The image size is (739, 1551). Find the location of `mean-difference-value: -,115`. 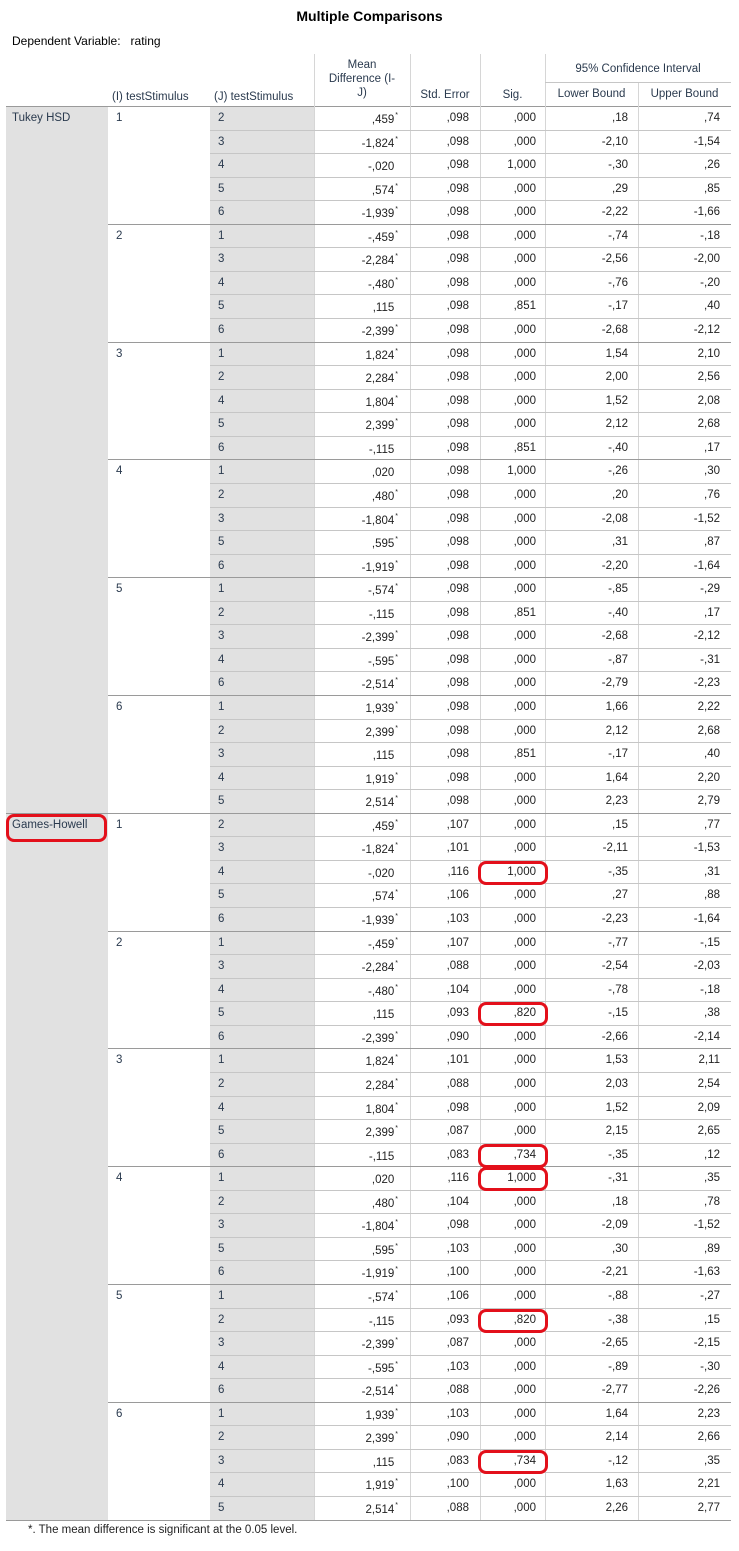

mean-difference-value: -,115 is located at coordinates (381, 614).